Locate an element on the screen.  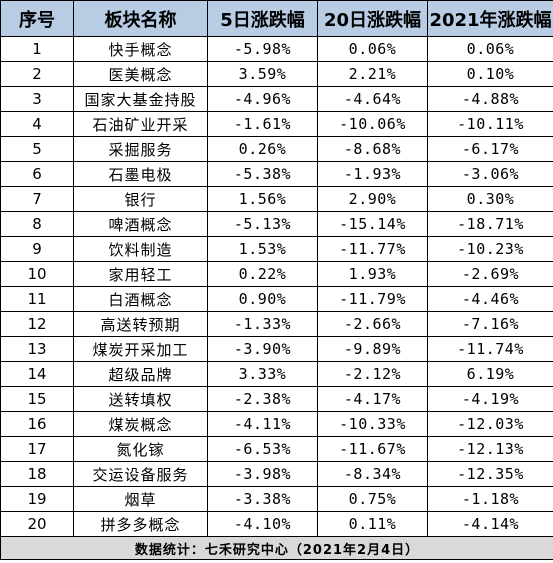
cell-rank: 19 is located at coordinates (37, 499).